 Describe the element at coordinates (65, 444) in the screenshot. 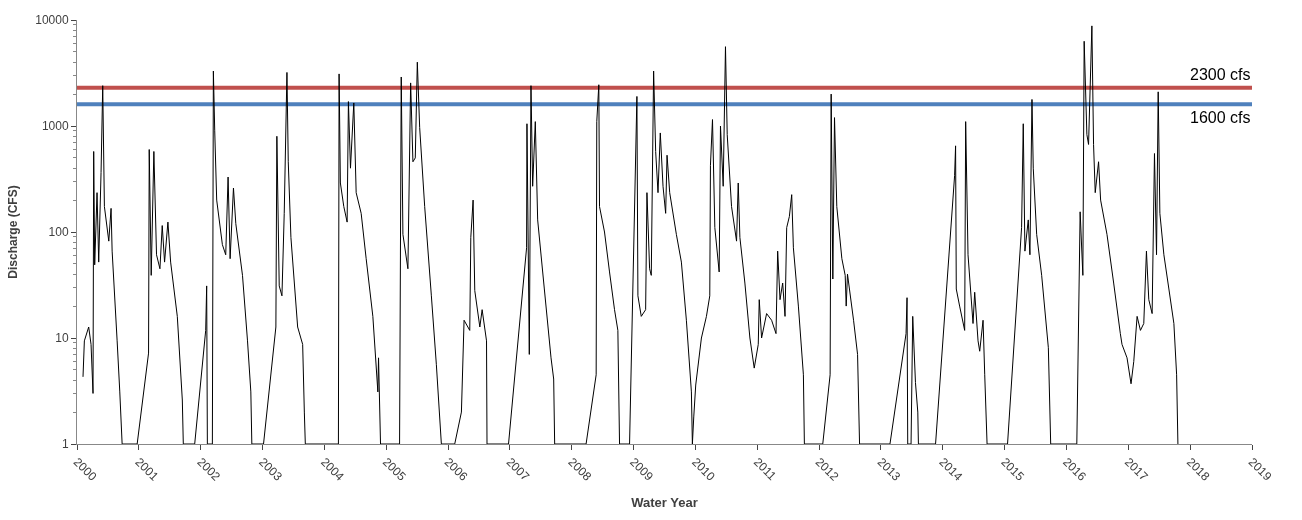

I see `y-tick-label: 1` at that location.